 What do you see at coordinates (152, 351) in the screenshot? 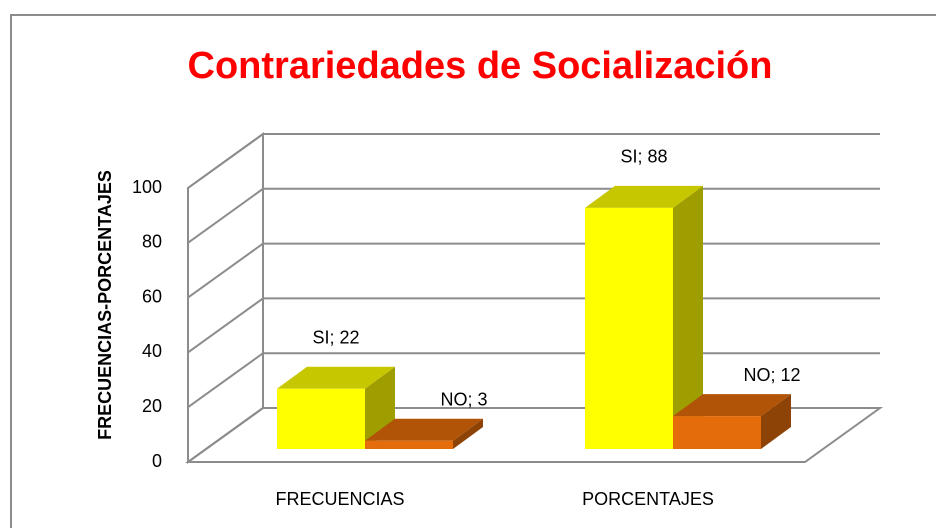
I see `y-tick-label: 40` at bounding box center [152, 351].